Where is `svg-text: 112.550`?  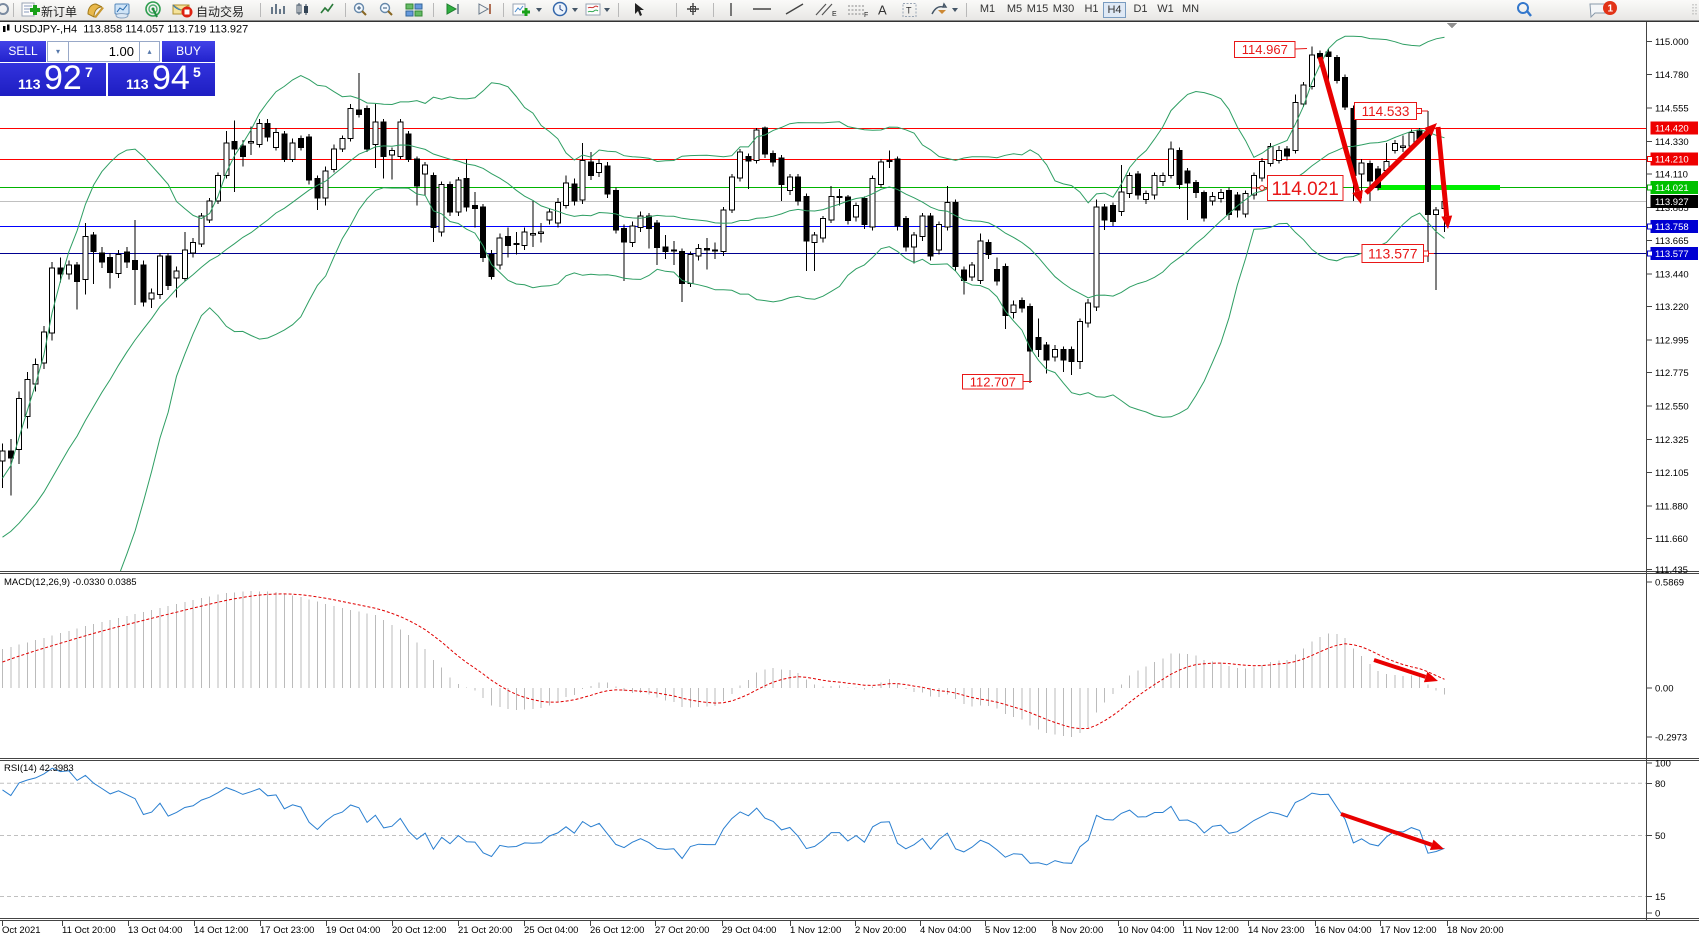
svg-text: 112.550 is located at coordinates (1672, 407).